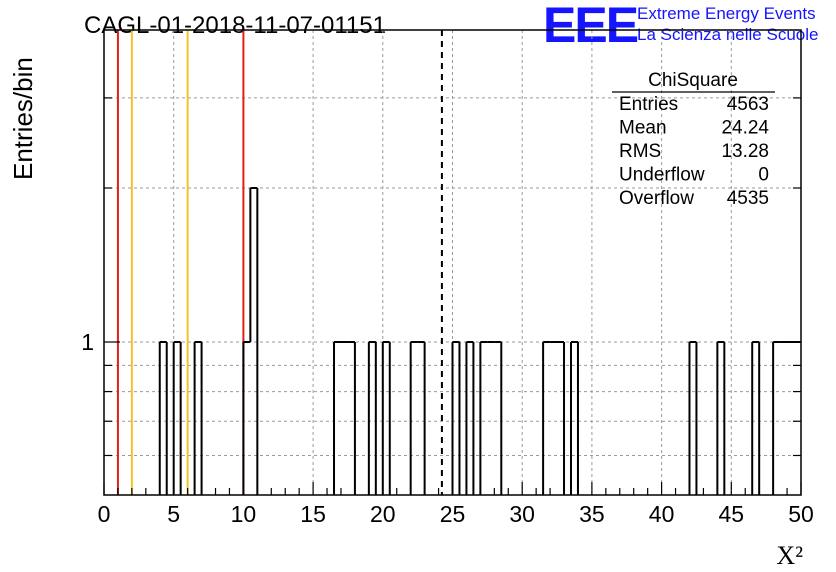 Image resolution: width=836 pixels, height=572 pixels. What do you see at coordinates (104, 514) in the screenshot?
I see `x-tick-label: 0` at bounding box center [104, 514].